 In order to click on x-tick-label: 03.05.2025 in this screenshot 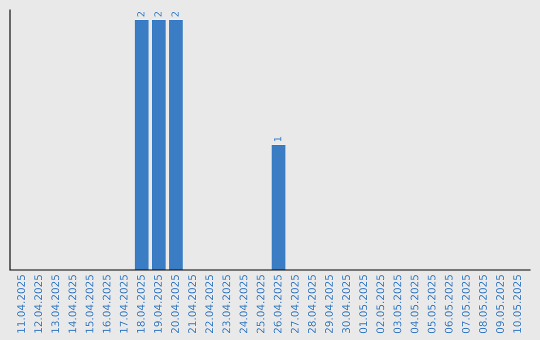, I will do `click(397, 304)`.